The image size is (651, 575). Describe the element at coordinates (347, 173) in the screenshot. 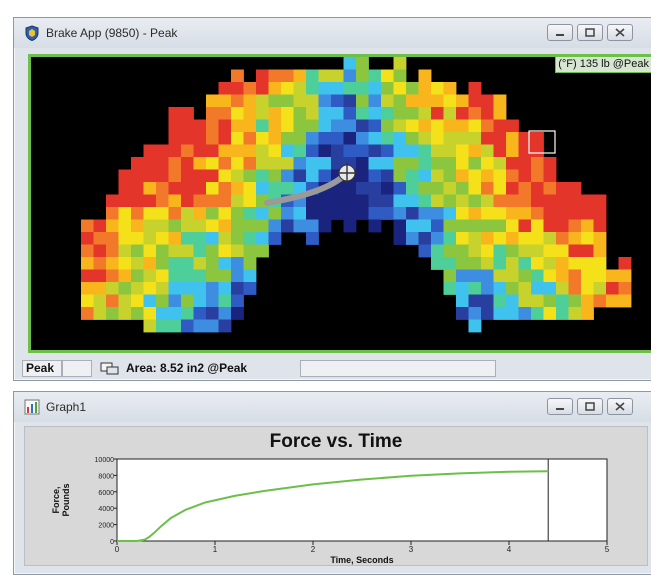

I see `crosshair-cursor-icon` at that location.